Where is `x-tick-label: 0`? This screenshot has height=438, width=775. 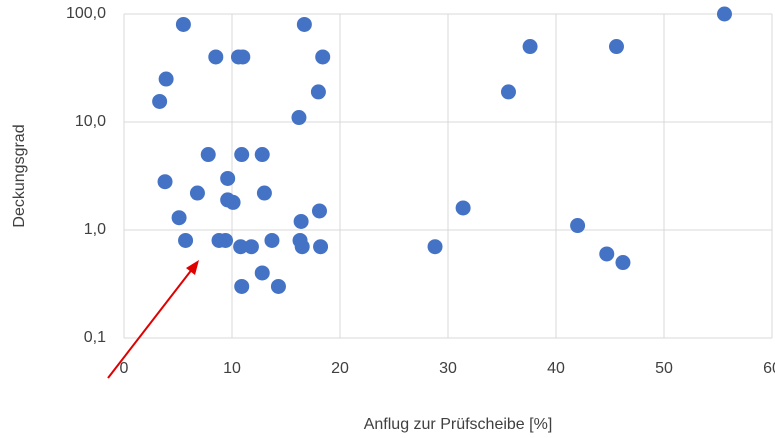
x-tick-label: 0 is located at coordinates (124, 368).